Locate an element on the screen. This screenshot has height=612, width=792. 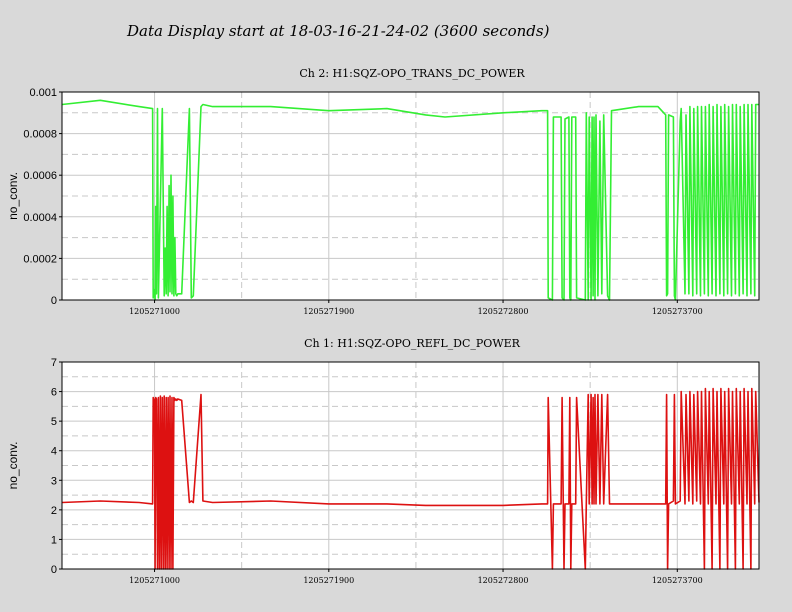
plot-1-ytick-label: 0.0008 is located at coordinates (40, 135).